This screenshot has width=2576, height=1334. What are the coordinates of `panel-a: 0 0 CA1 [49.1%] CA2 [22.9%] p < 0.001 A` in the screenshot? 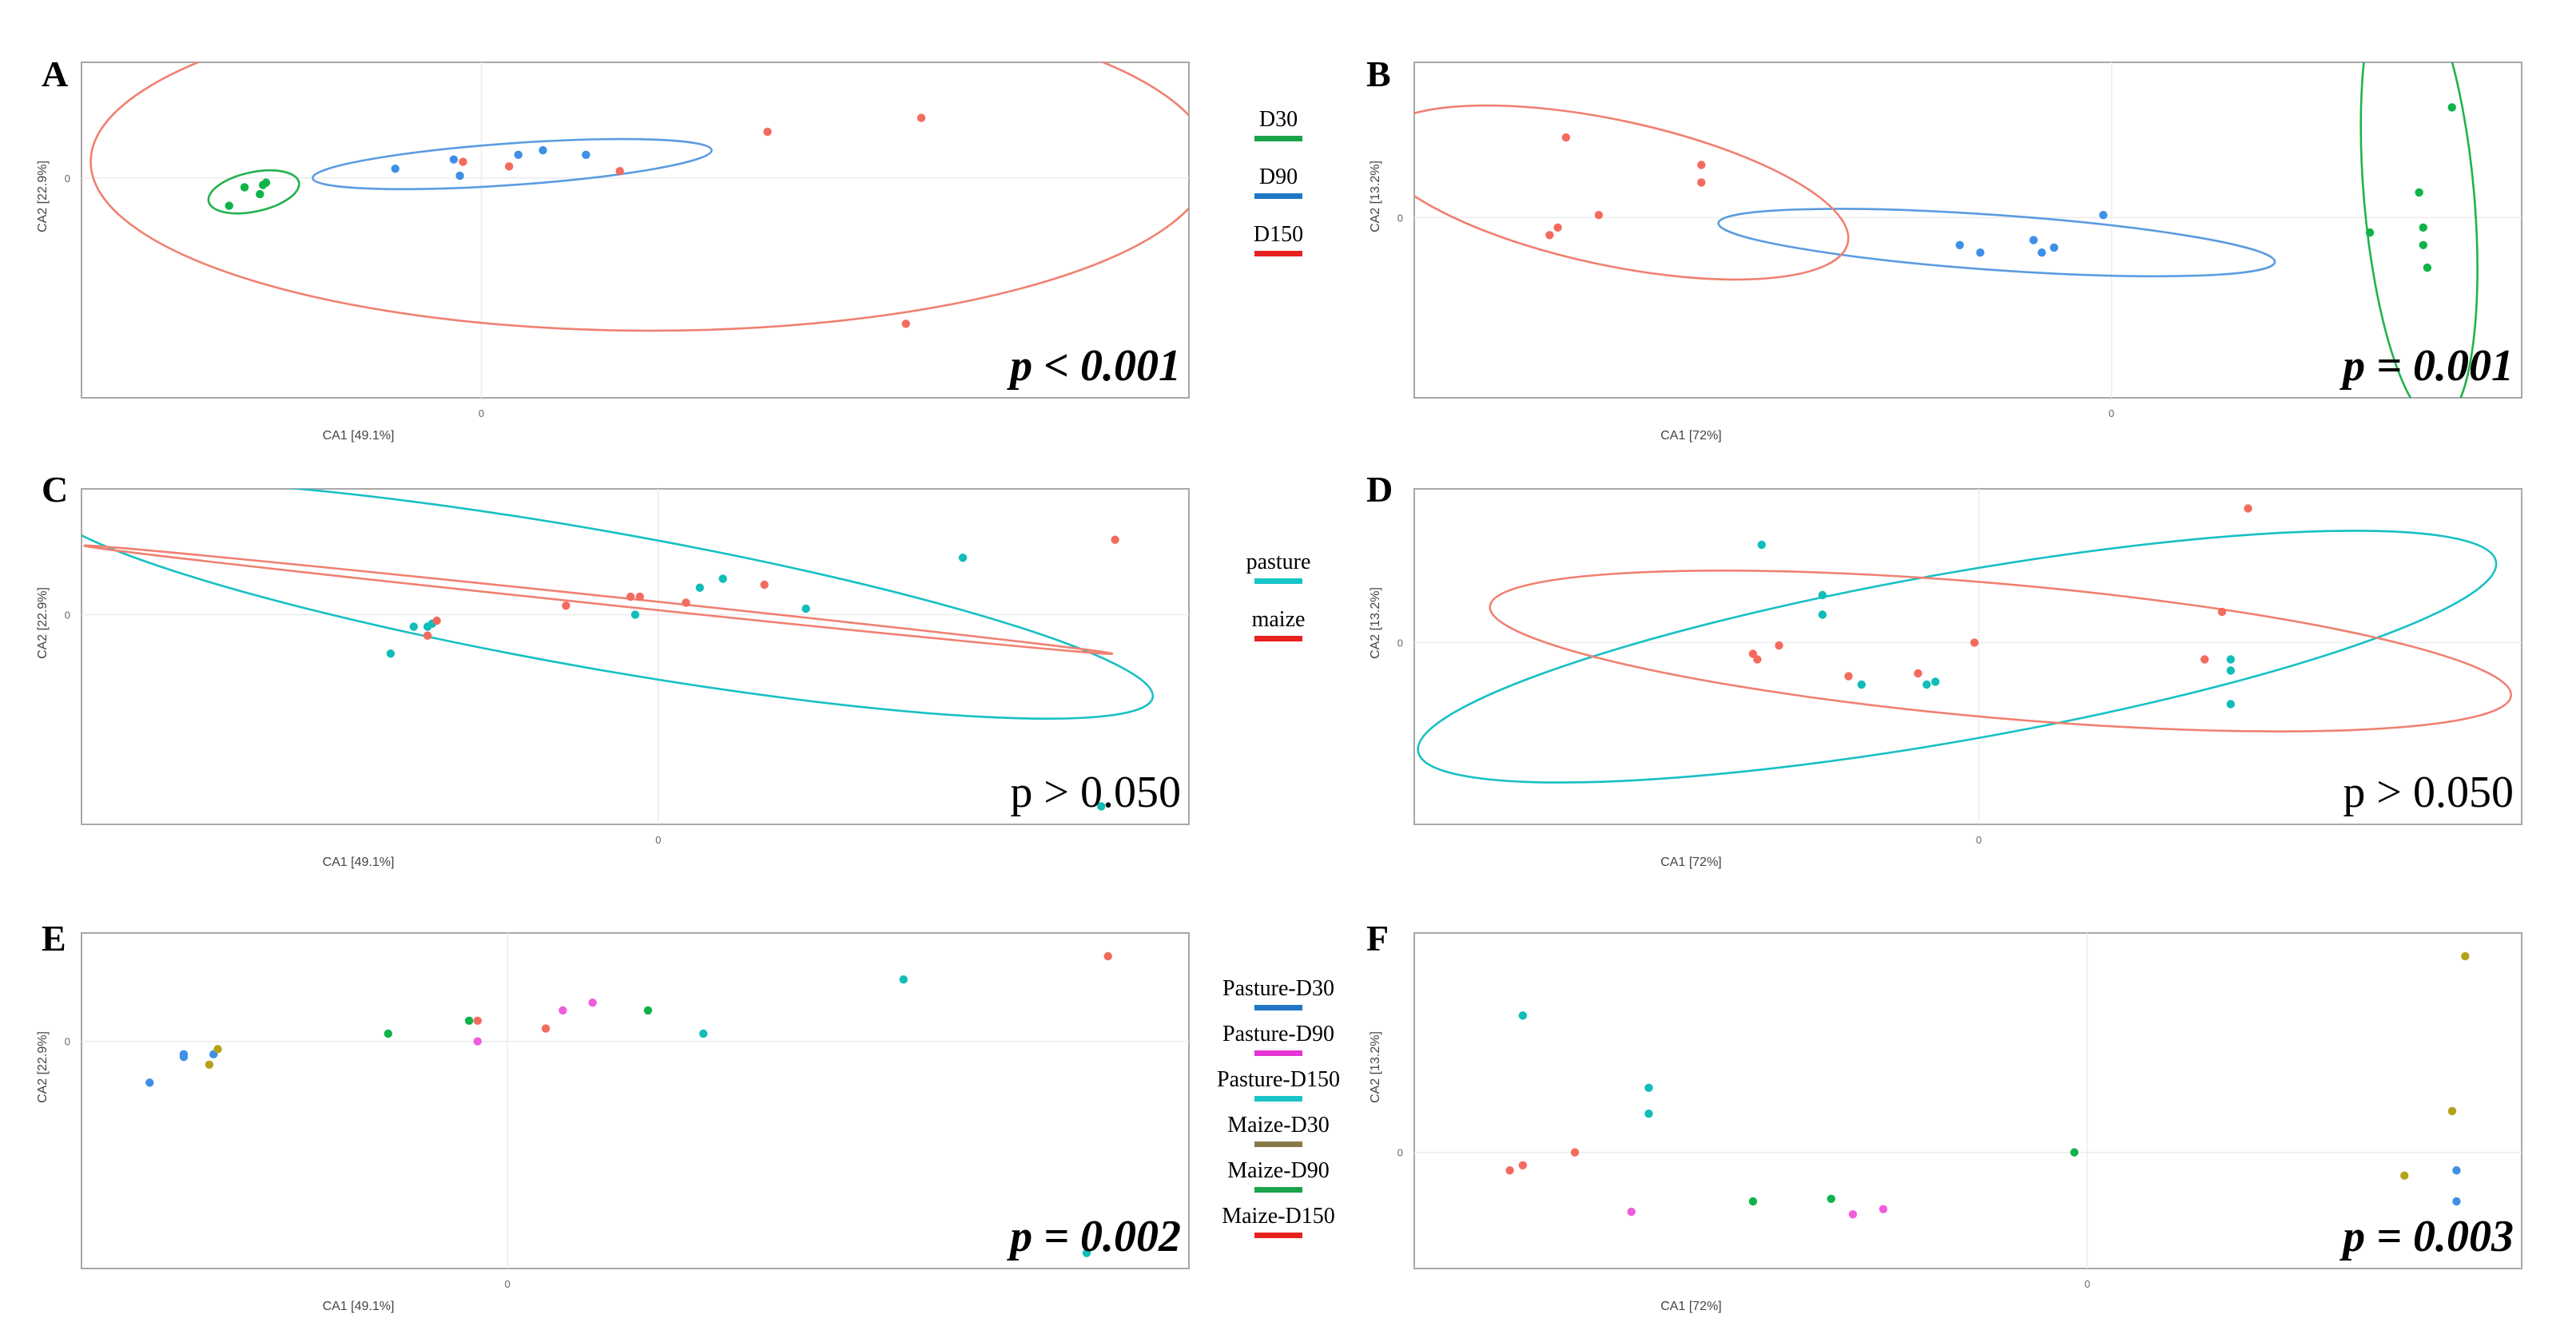 It's located at (613, 248).